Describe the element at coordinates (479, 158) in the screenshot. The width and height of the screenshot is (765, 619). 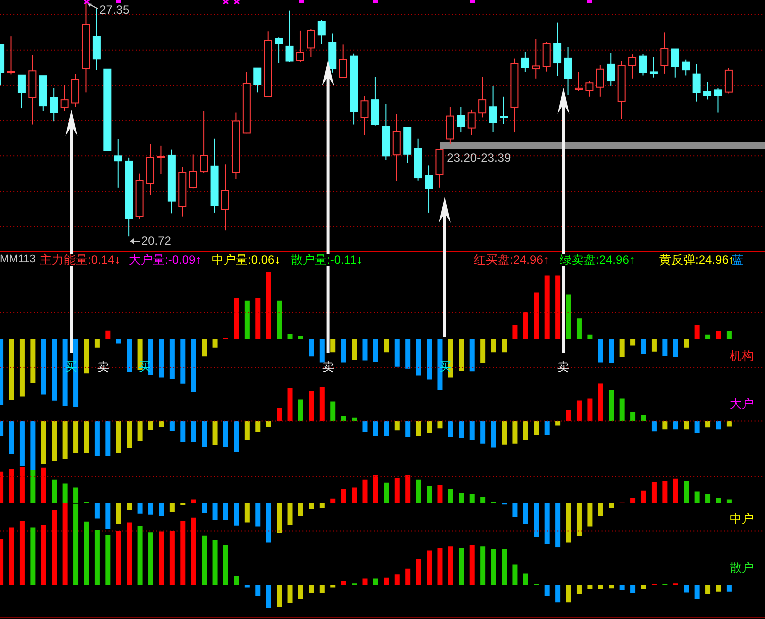
I see `band-label: 23.20-23.39` at that location.